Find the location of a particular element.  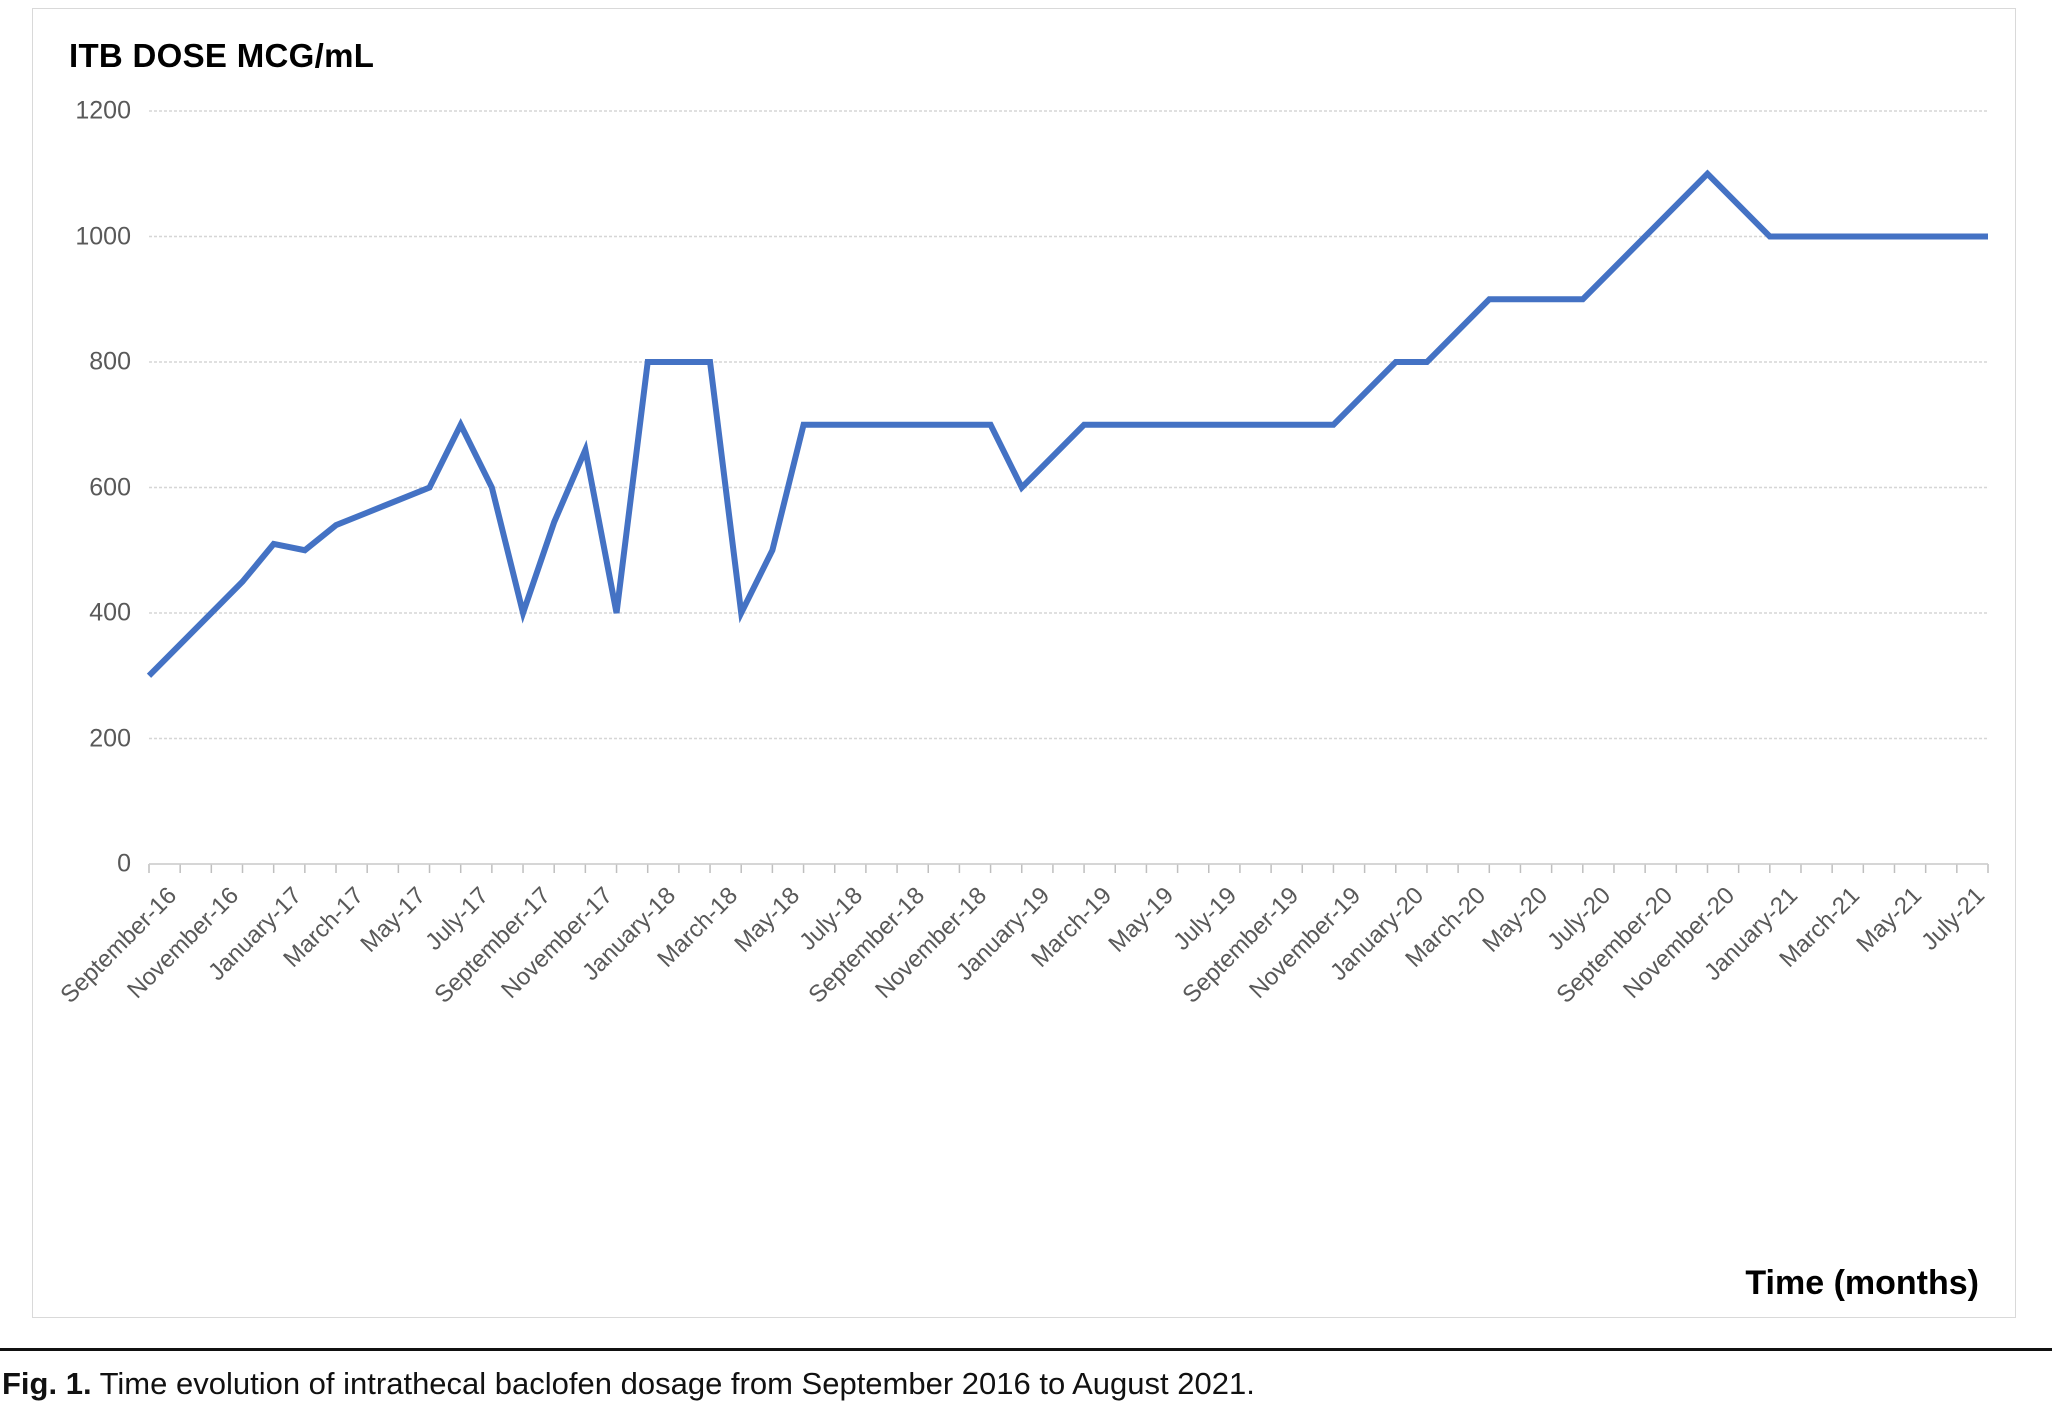

y-tick-label: 600 is located at coordinates (110, 487).